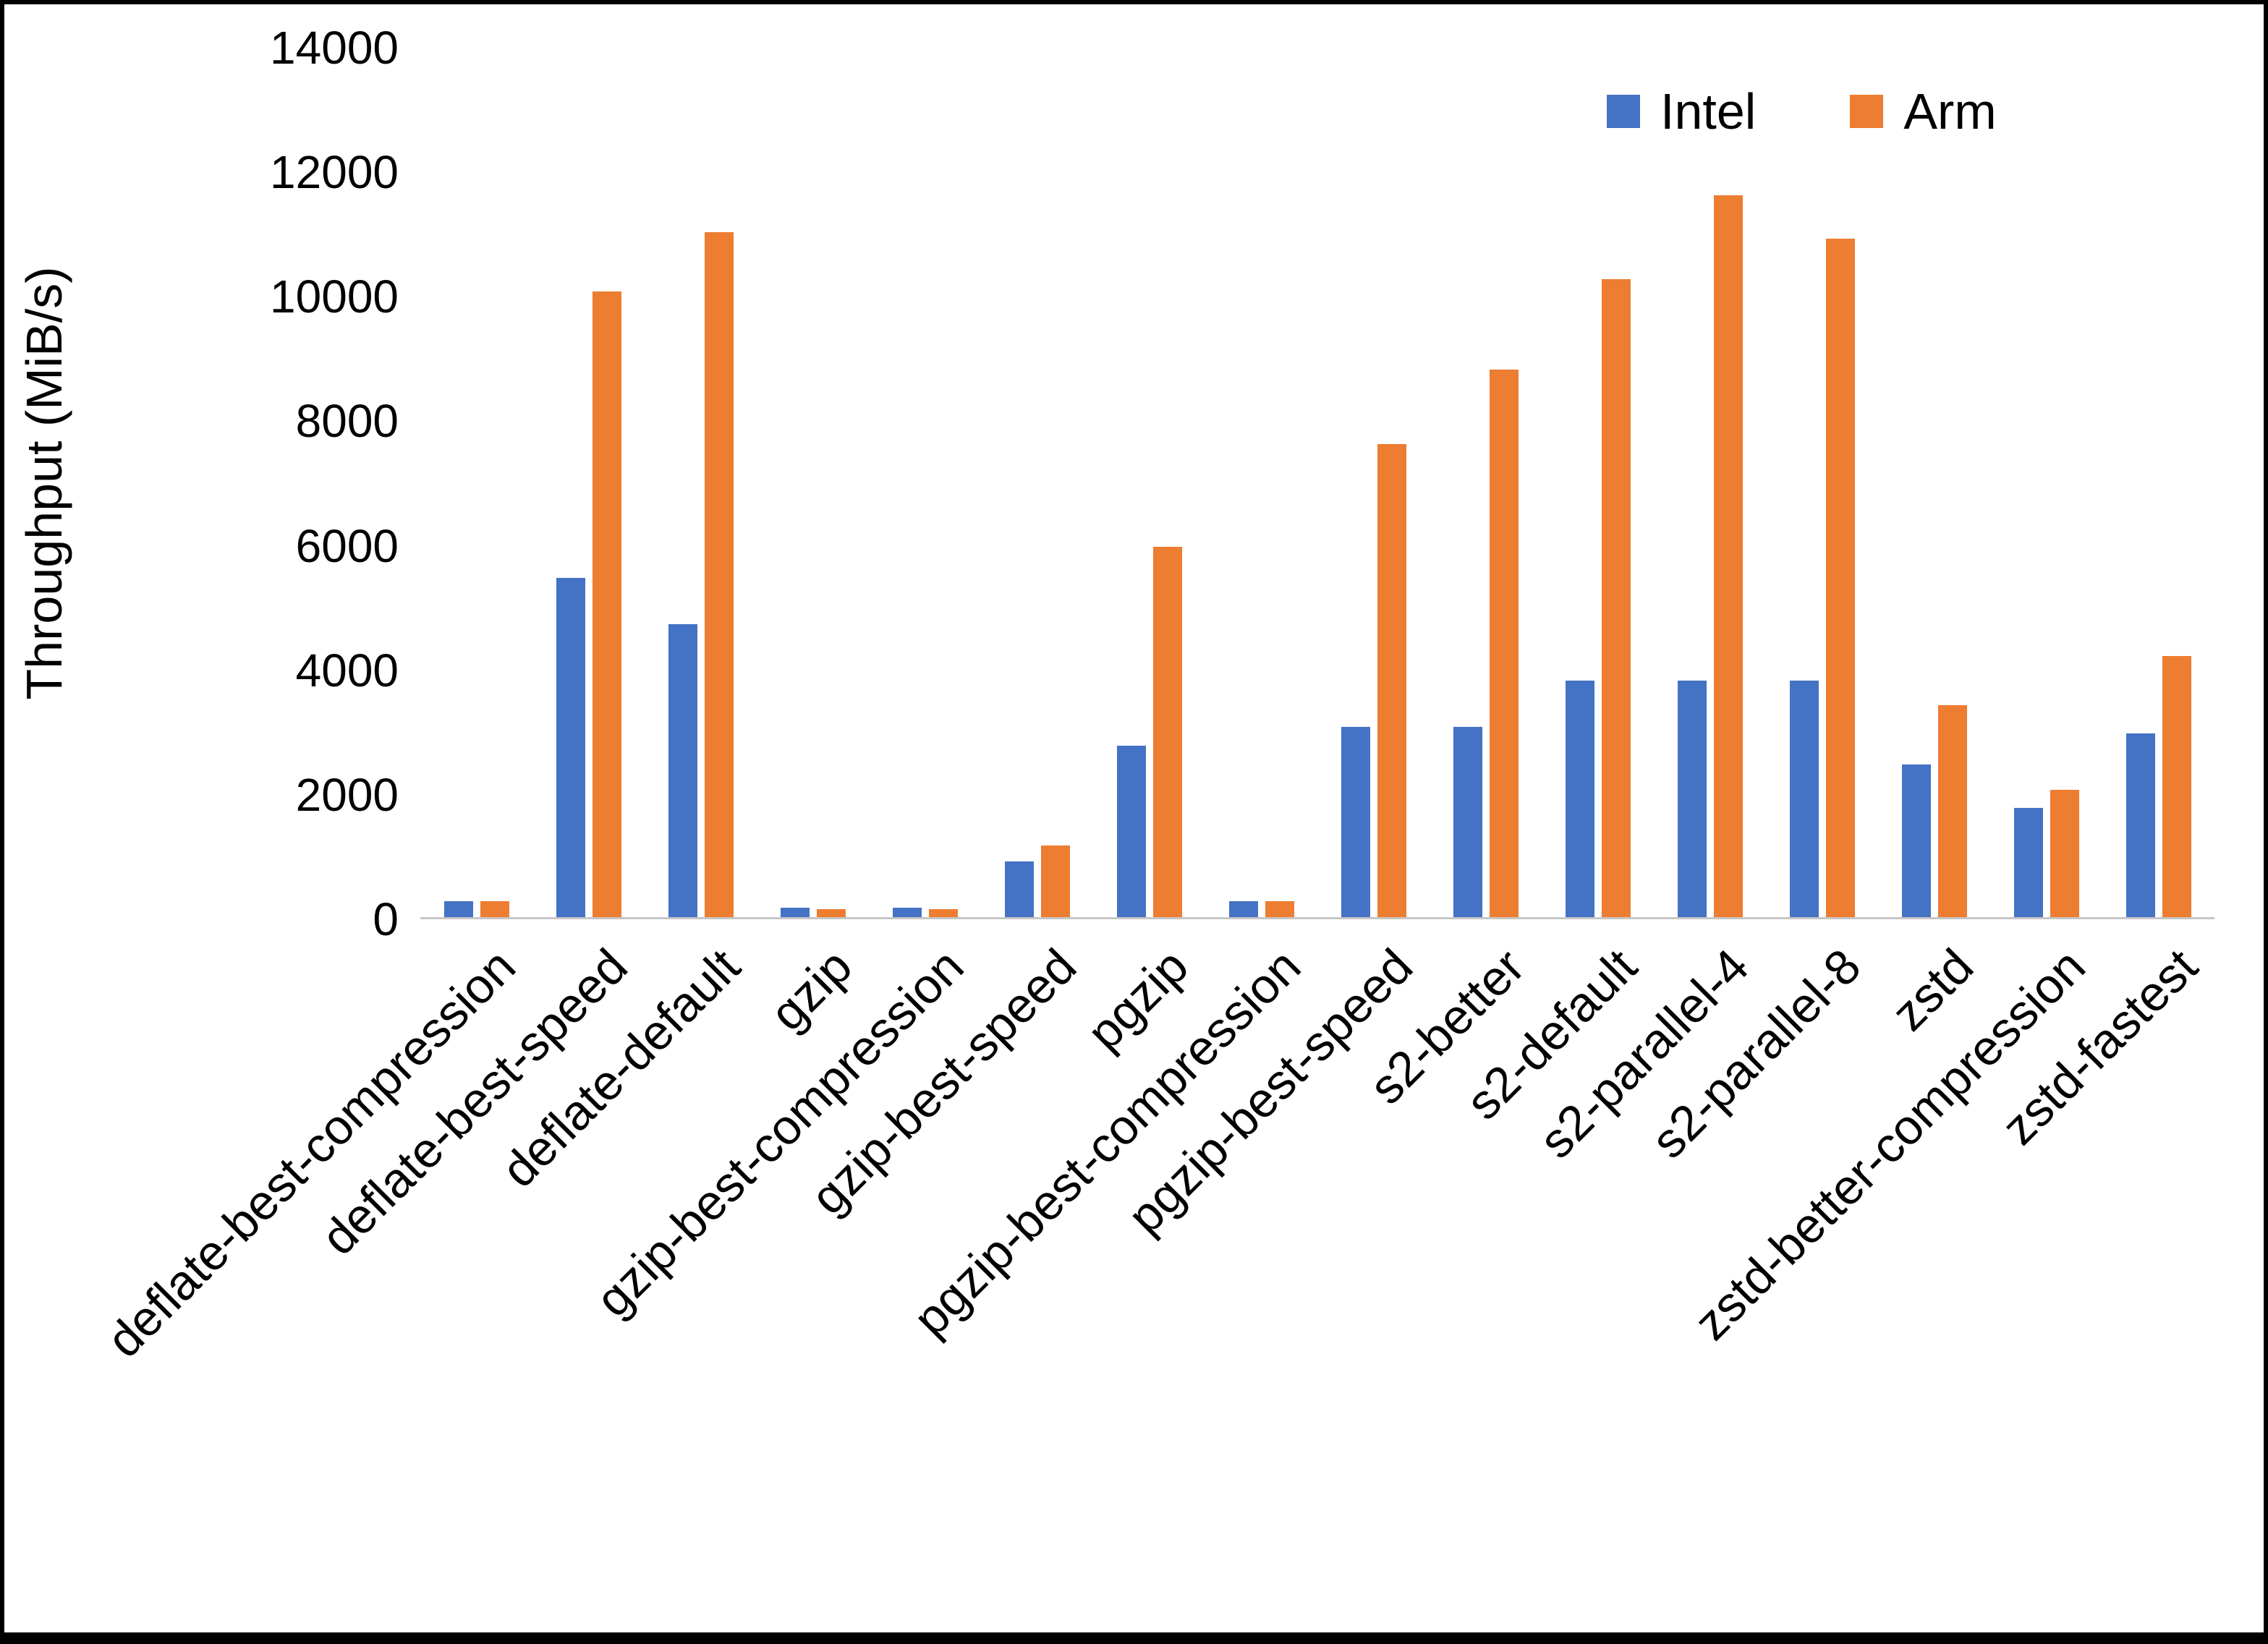 This screenshot has height=1644, width=2268. Describe the element at coordinates (1504, 643) in the screenshot. I see `bar-arm-s2-better` at that location.